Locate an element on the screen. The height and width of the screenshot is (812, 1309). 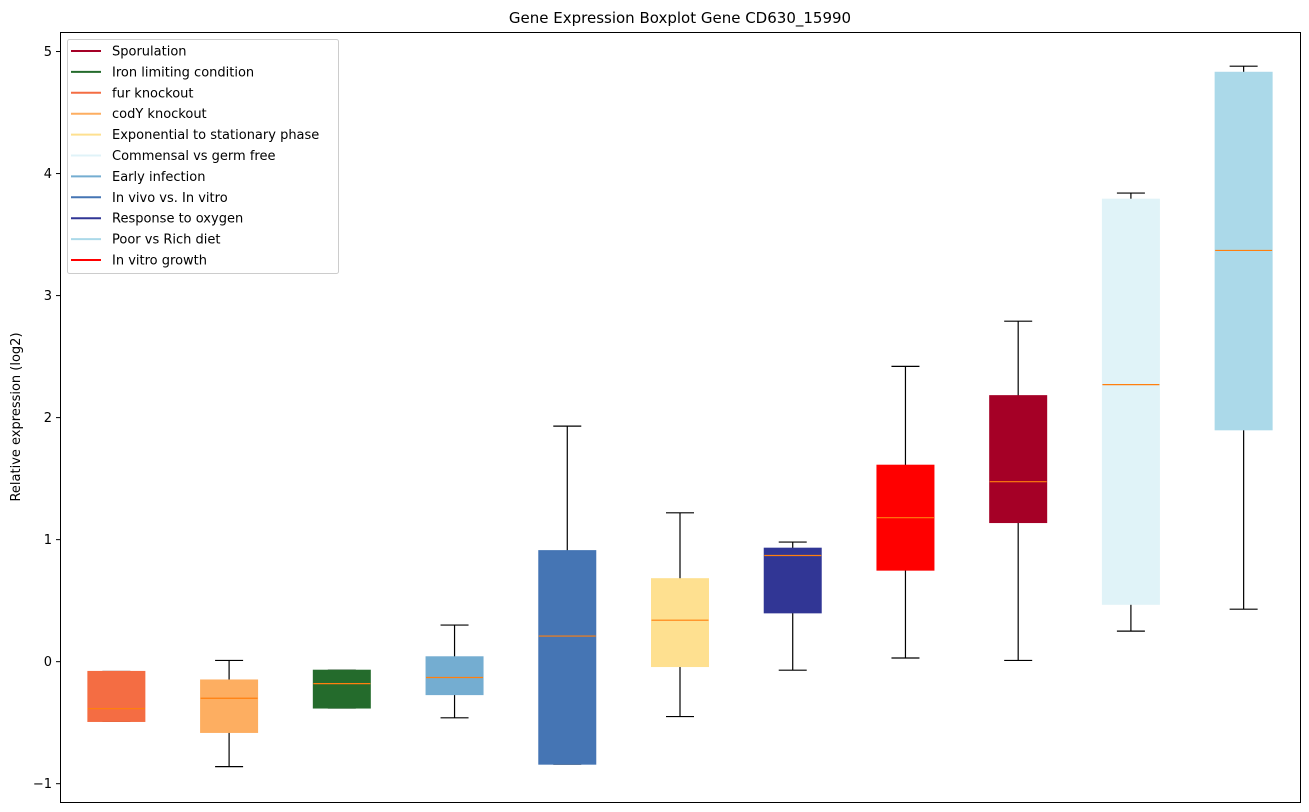
y-tick-label: 3 is located at coordinates (48, 296).